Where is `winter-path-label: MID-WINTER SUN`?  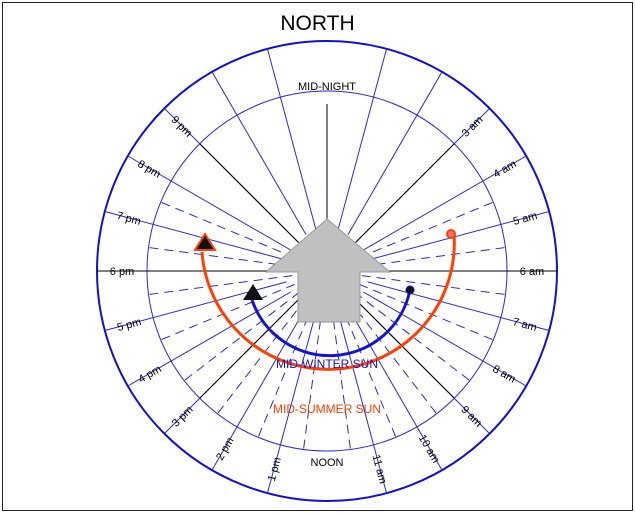 winter-path-label: MID-WINTER SUN is located at coordinates (327, 364).